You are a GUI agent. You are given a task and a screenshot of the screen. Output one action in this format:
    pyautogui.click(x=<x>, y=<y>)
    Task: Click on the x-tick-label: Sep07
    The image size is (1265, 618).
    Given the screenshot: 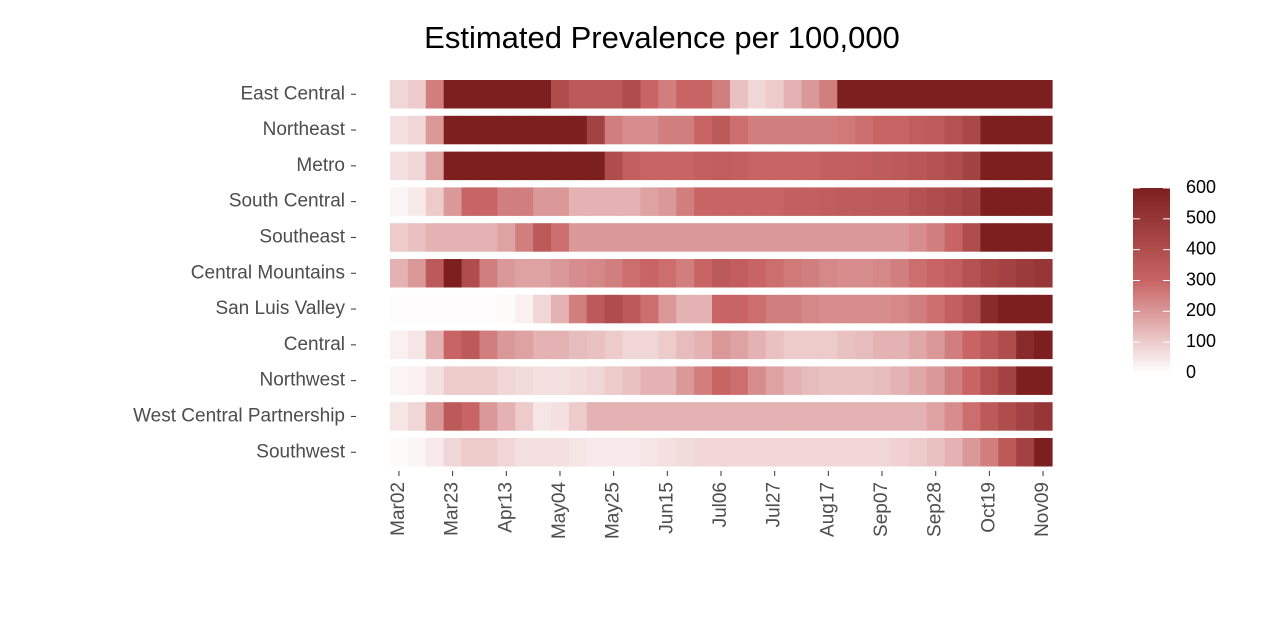 What is the action you would take?
    pyautogui.click(x=881, y=509)
    